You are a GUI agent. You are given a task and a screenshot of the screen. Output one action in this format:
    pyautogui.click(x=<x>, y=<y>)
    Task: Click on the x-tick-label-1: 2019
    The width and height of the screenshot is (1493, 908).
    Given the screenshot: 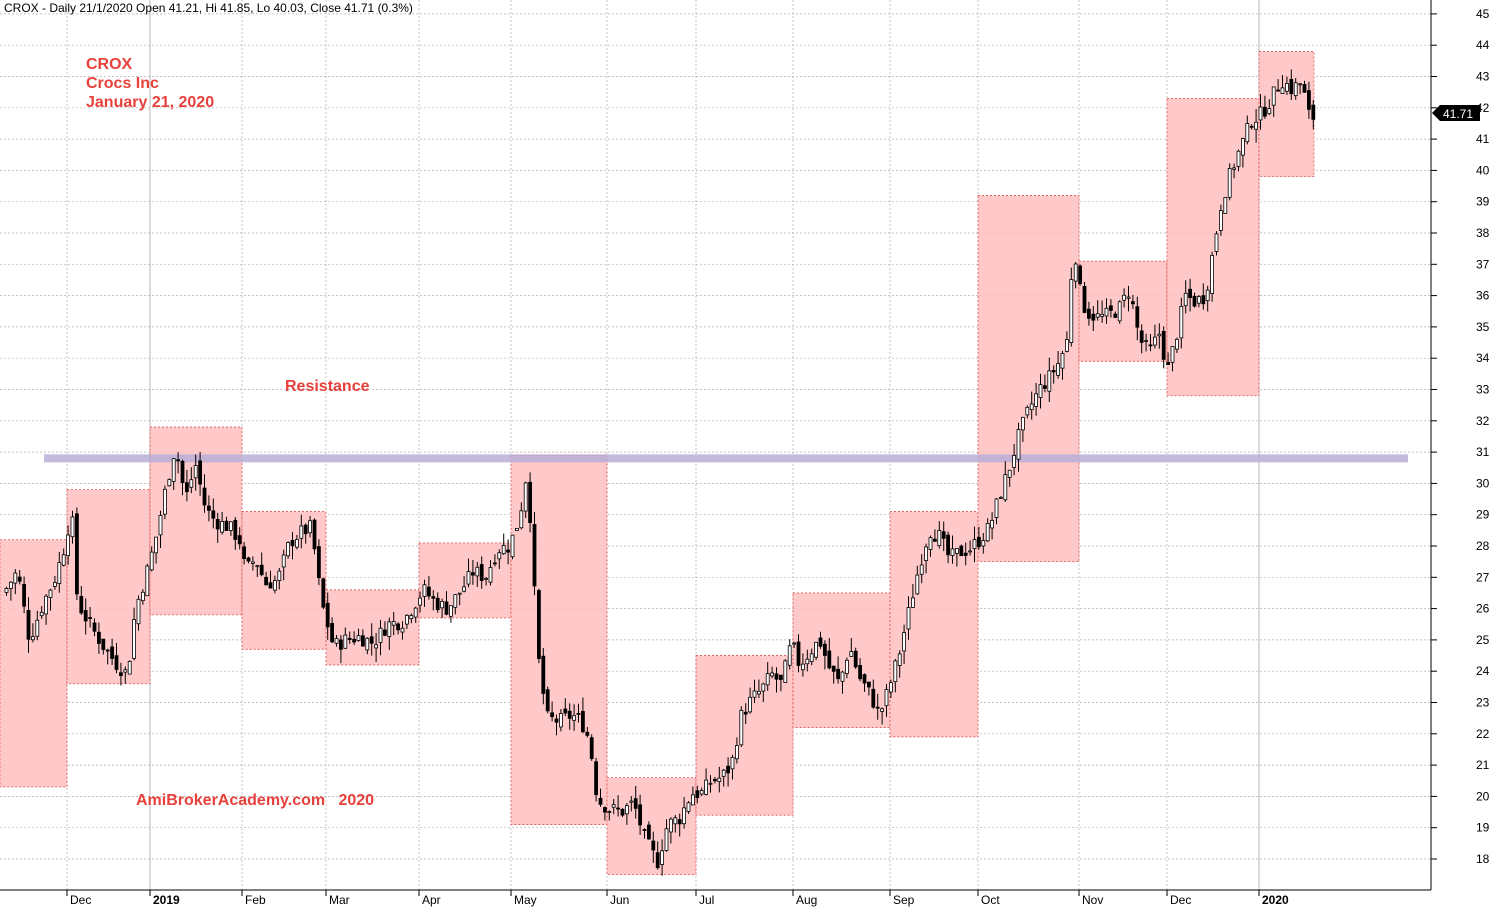 What is the action you would take?
    pyautogui.click(x=166, y=900)
    